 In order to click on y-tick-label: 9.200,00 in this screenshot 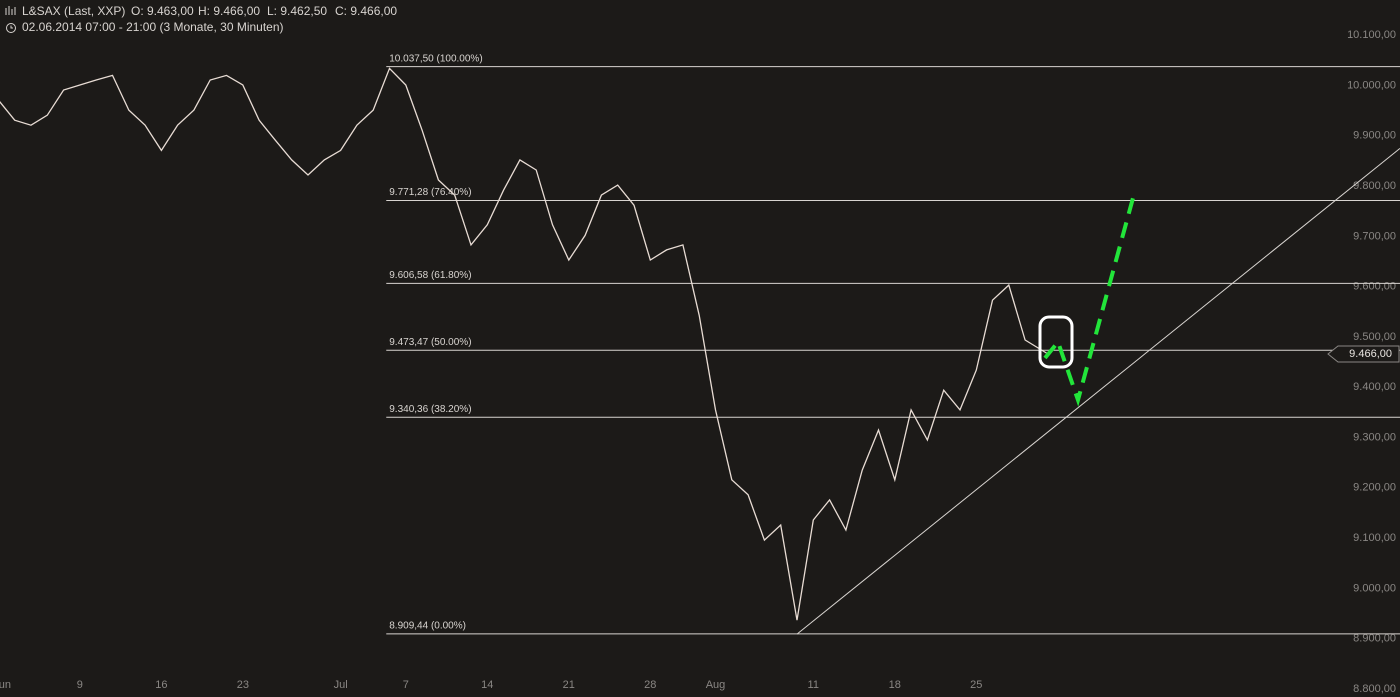, I will do `click(1374, 488)`.